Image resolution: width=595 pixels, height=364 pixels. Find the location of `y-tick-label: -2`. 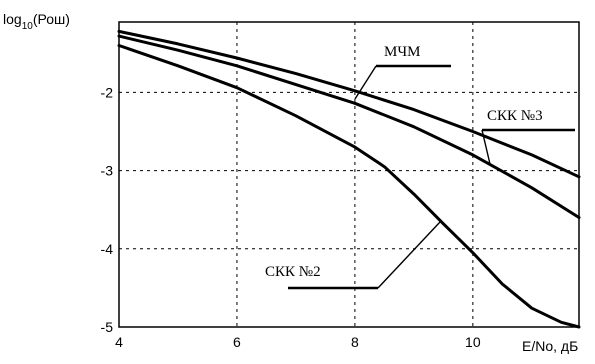

y-tick-label: -2 is located at coordinates (107, 92).